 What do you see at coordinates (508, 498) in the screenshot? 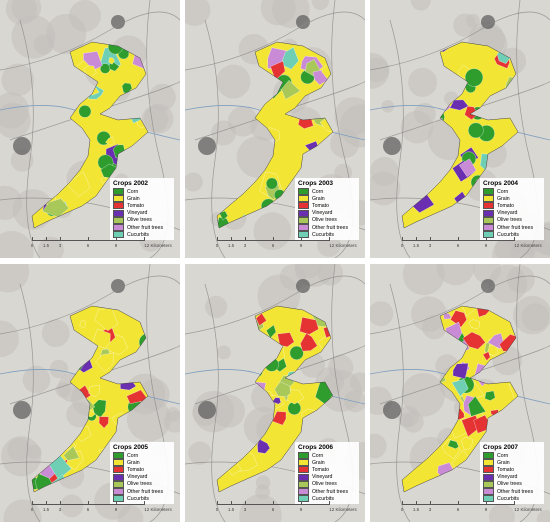
I see `legend-label: Cucurbits` at bounding box center [508, 498].